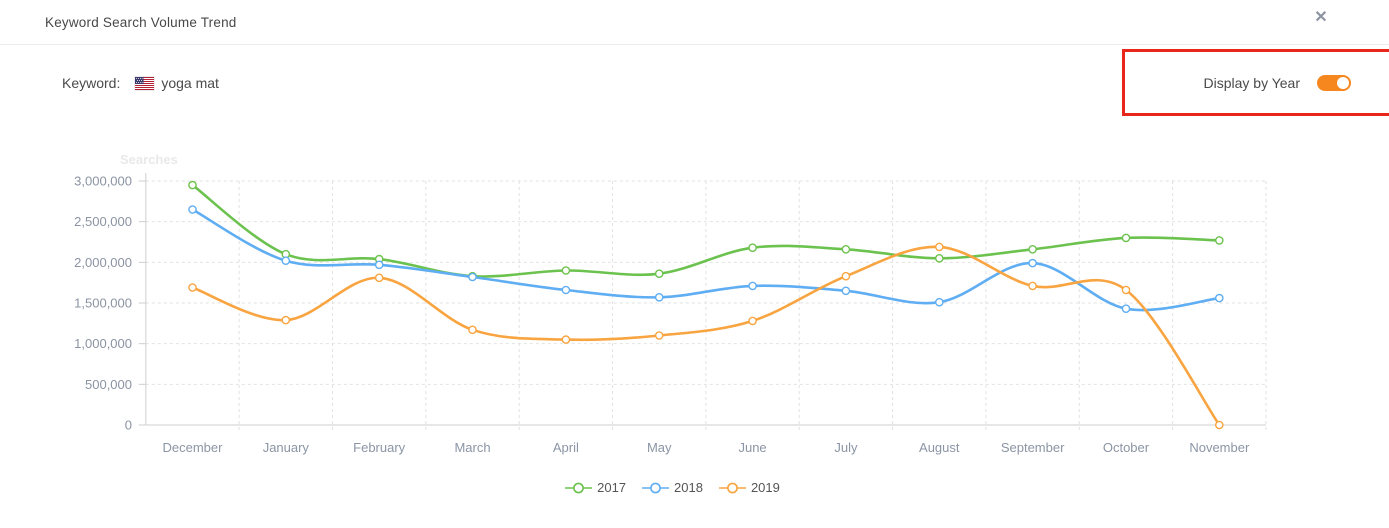  I want to click on y-axis-label: 2,500,000, so click(103, 221).